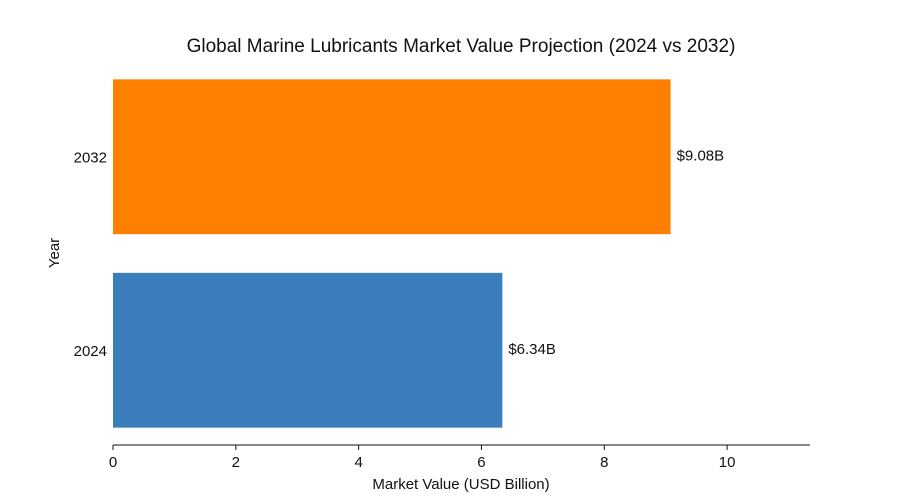 This screenshot has height=500, width=900. What do you see at coordinates (460, 484) in the screenshot?
I see `x-axis-label: Market Value (USD Billion)` at bounding box center [460, 484].